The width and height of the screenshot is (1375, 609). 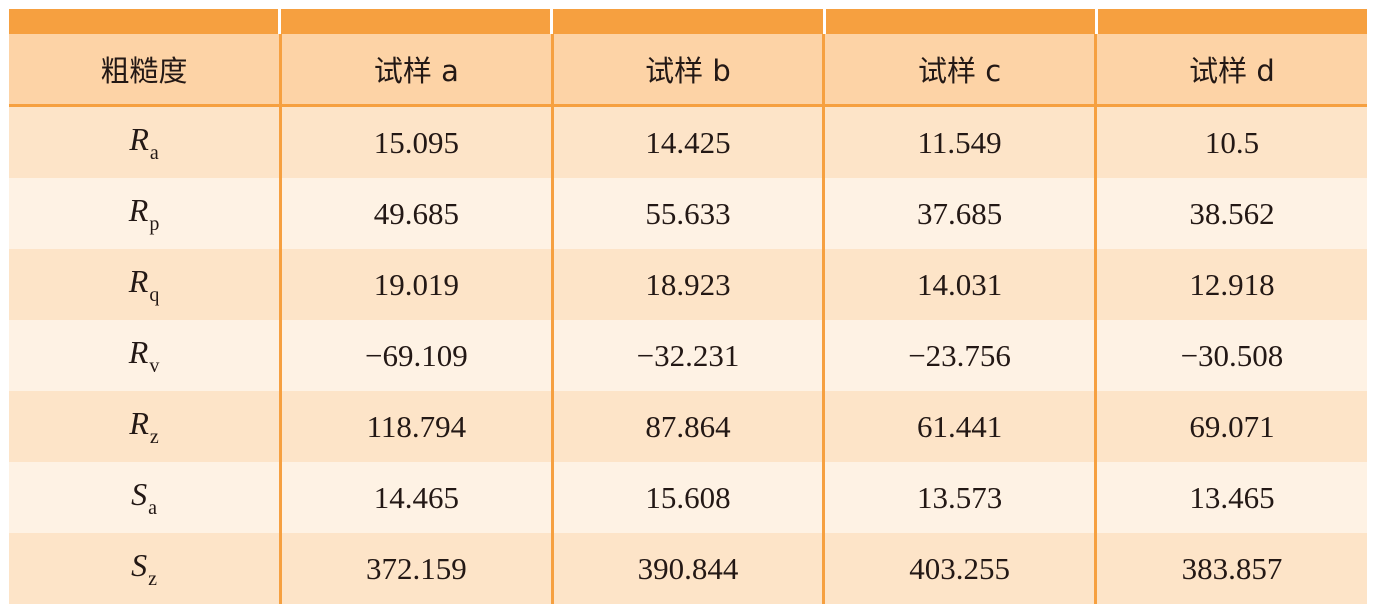 I want to click on value-cell: 55.633, so click(x=687, y=213).